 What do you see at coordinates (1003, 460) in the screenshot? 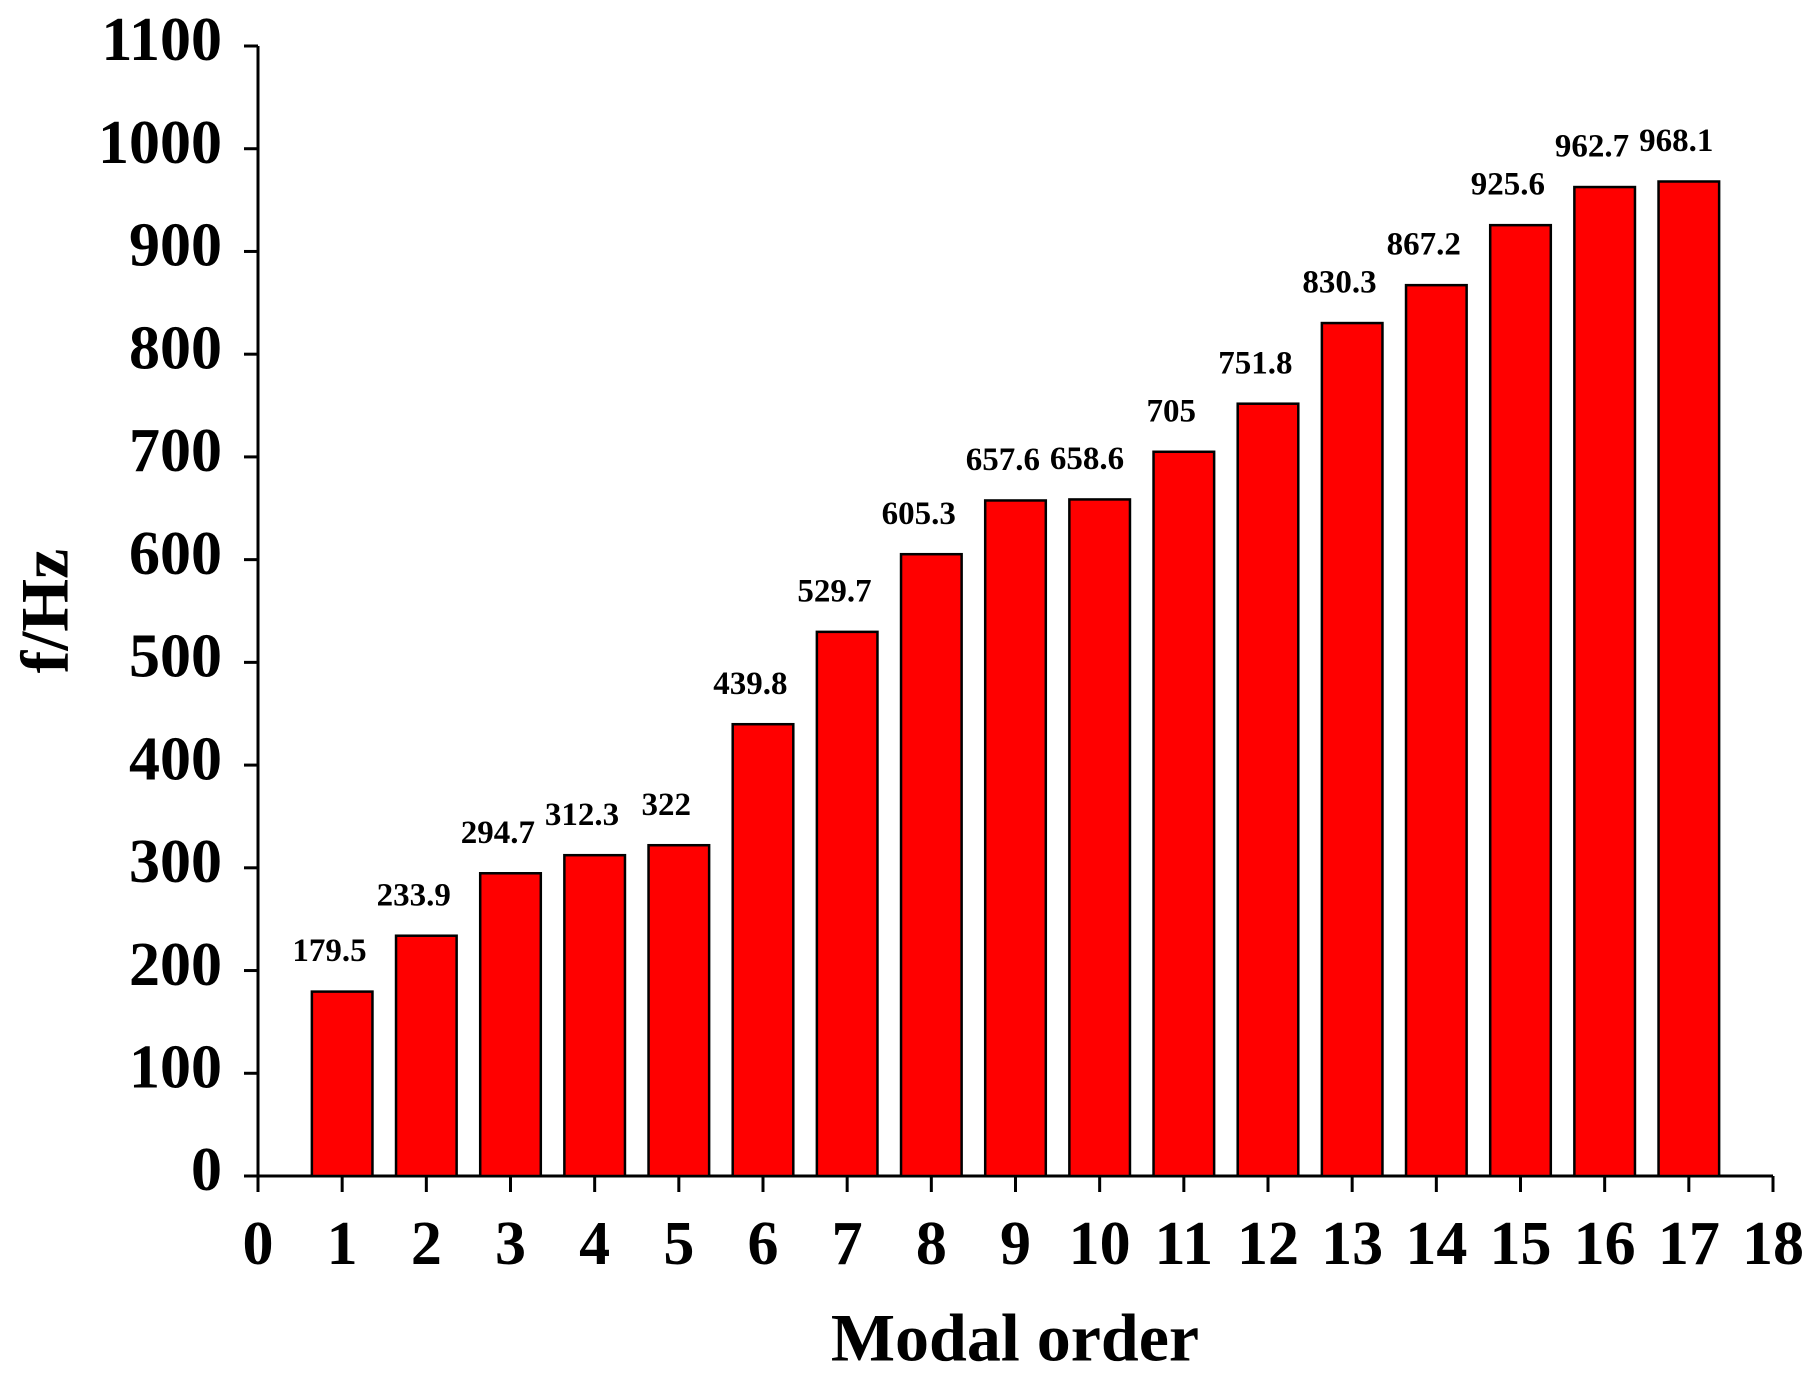
I see `value-label: 657.6` at bounding box center [1003, 460].